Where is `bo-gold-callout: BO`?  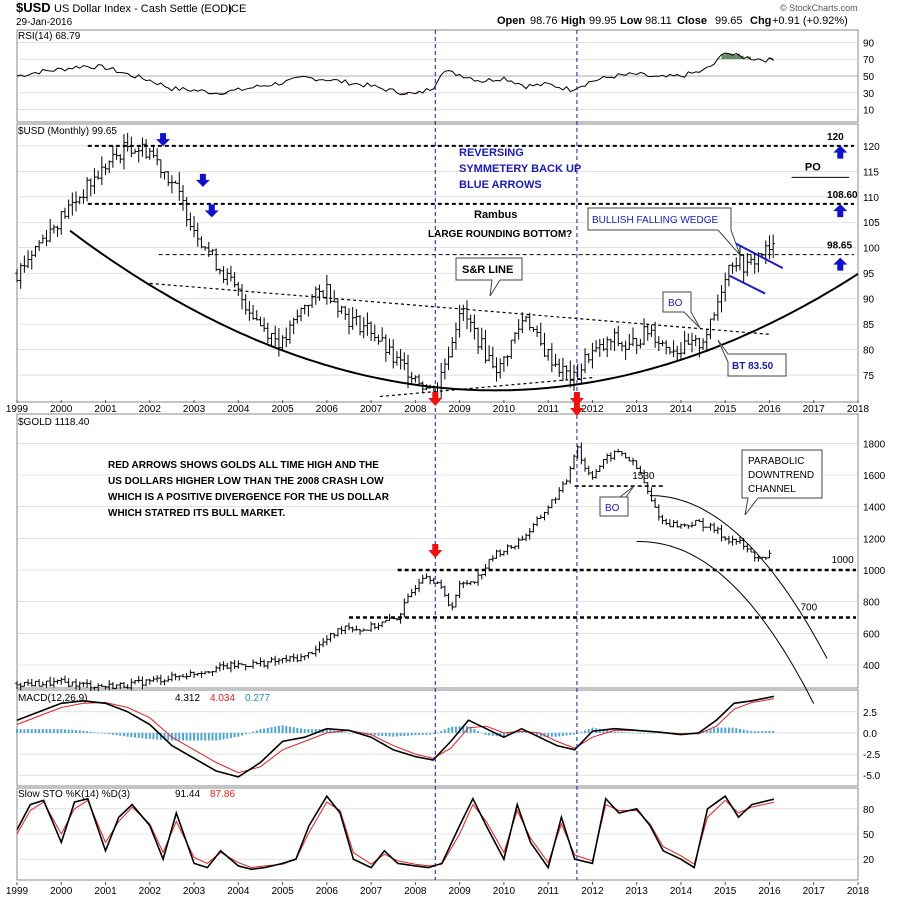 bo-gold-callout: BO is located at coordinates (617, 501).